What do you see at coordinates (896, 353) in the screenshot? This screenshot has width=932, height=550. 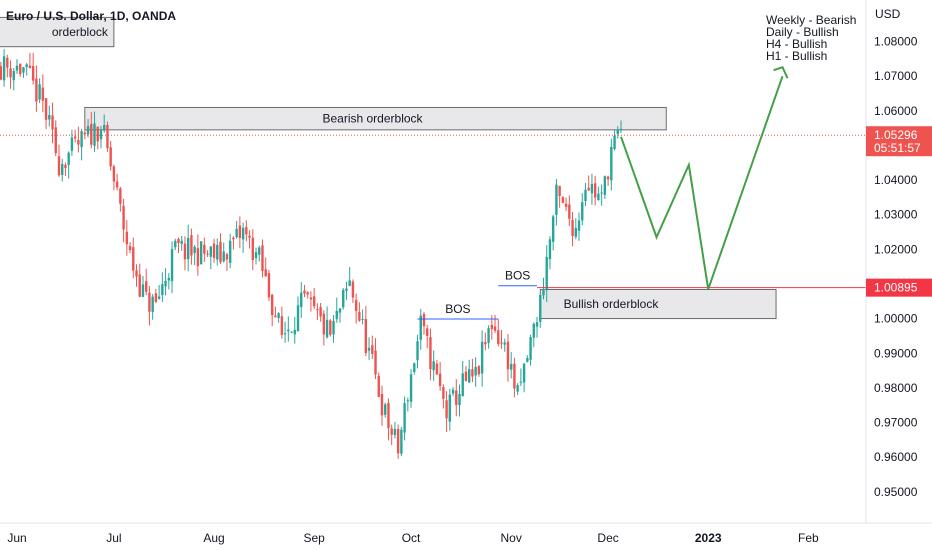 I see `price-tick-label: 0.99000` at bounding box center [896, 353].